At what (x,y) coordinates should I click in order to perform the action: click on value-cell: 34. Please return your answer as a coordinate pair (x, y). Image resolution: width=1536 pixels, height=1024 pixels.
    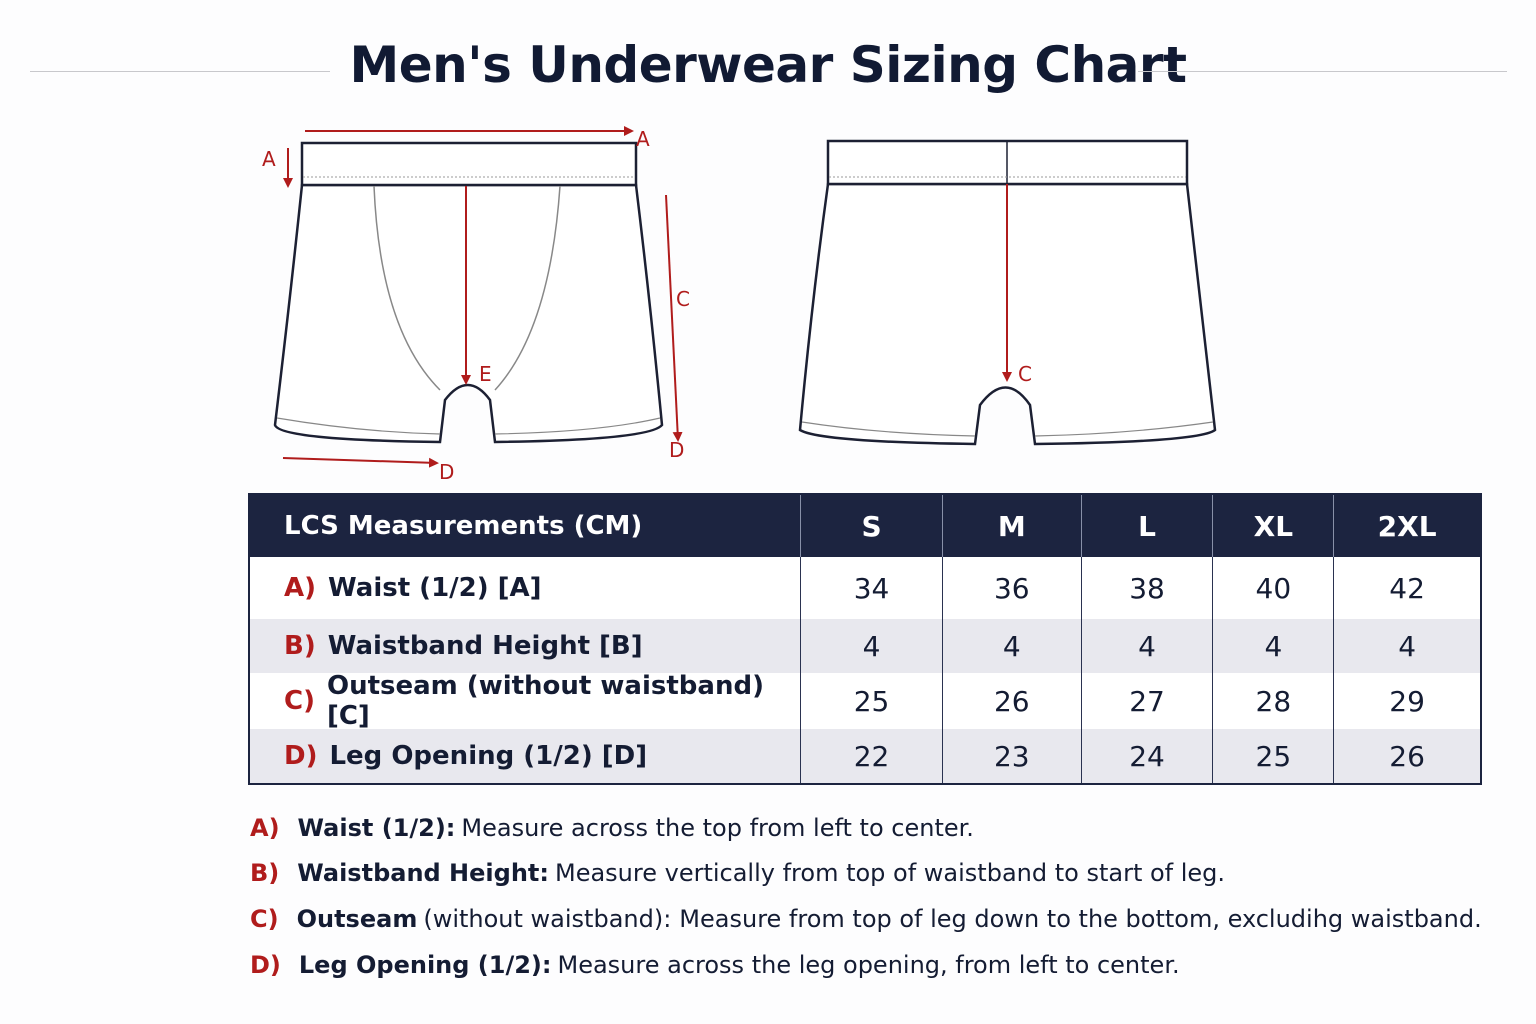
    Looking at the image, I should click on (872, 588).